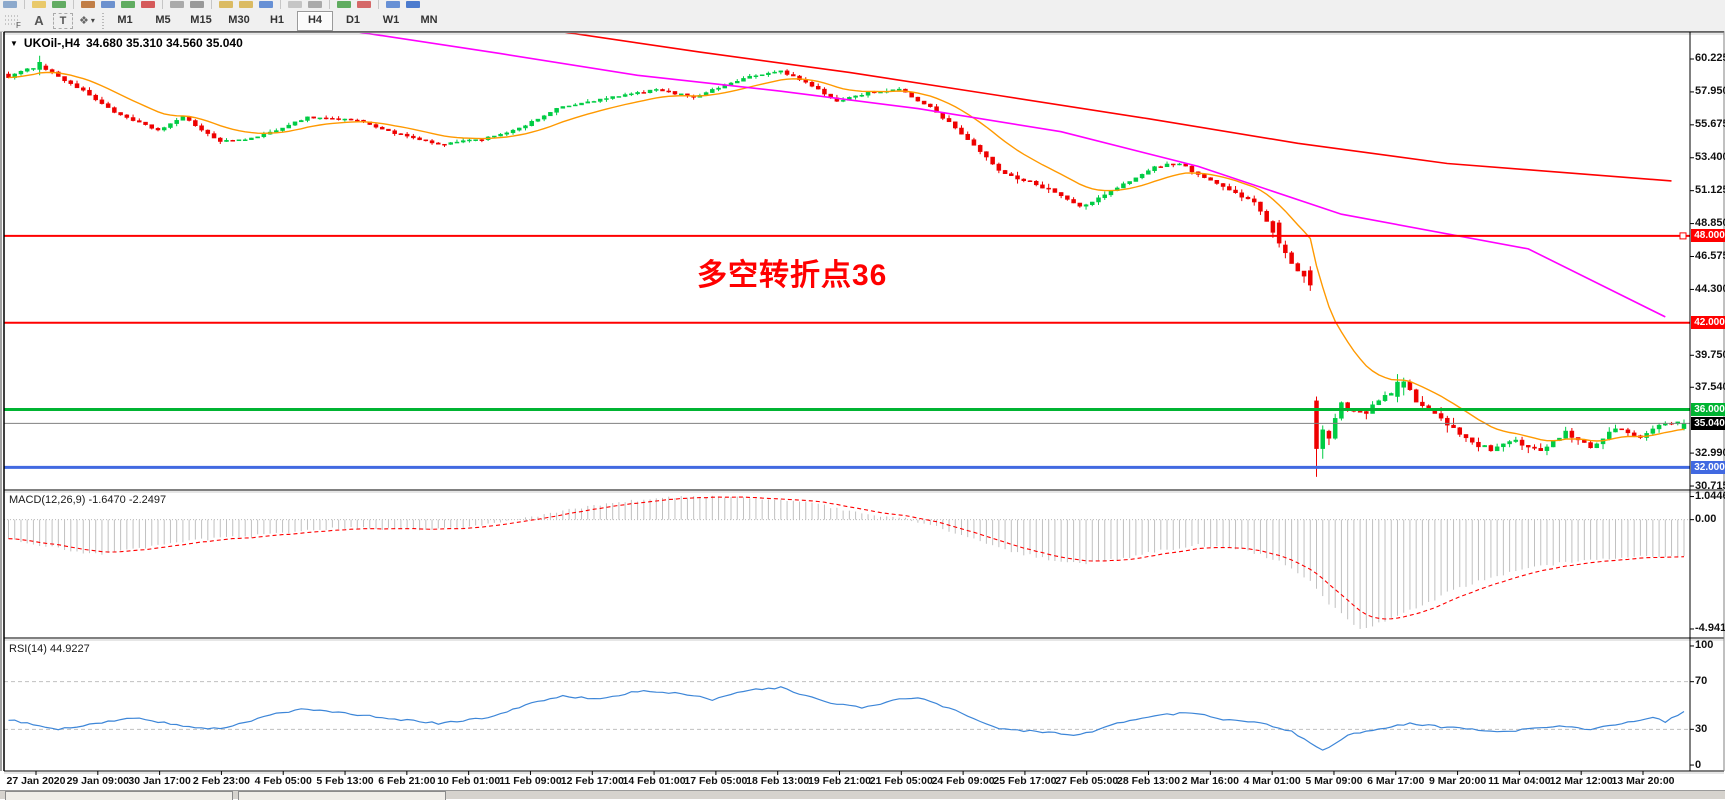  Describe the element at coordinates (201, 19) in the screenshot. I see `timeframe-button-m15: M15` at that location.